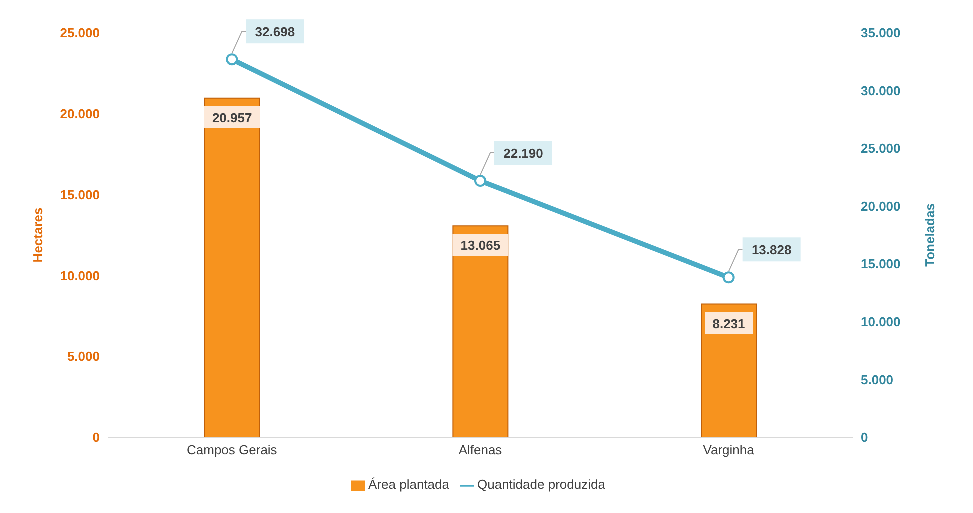 The height and width of the screenshot is (513, 973). I want to click on legend-label: Área plantada, so click(409, 484).